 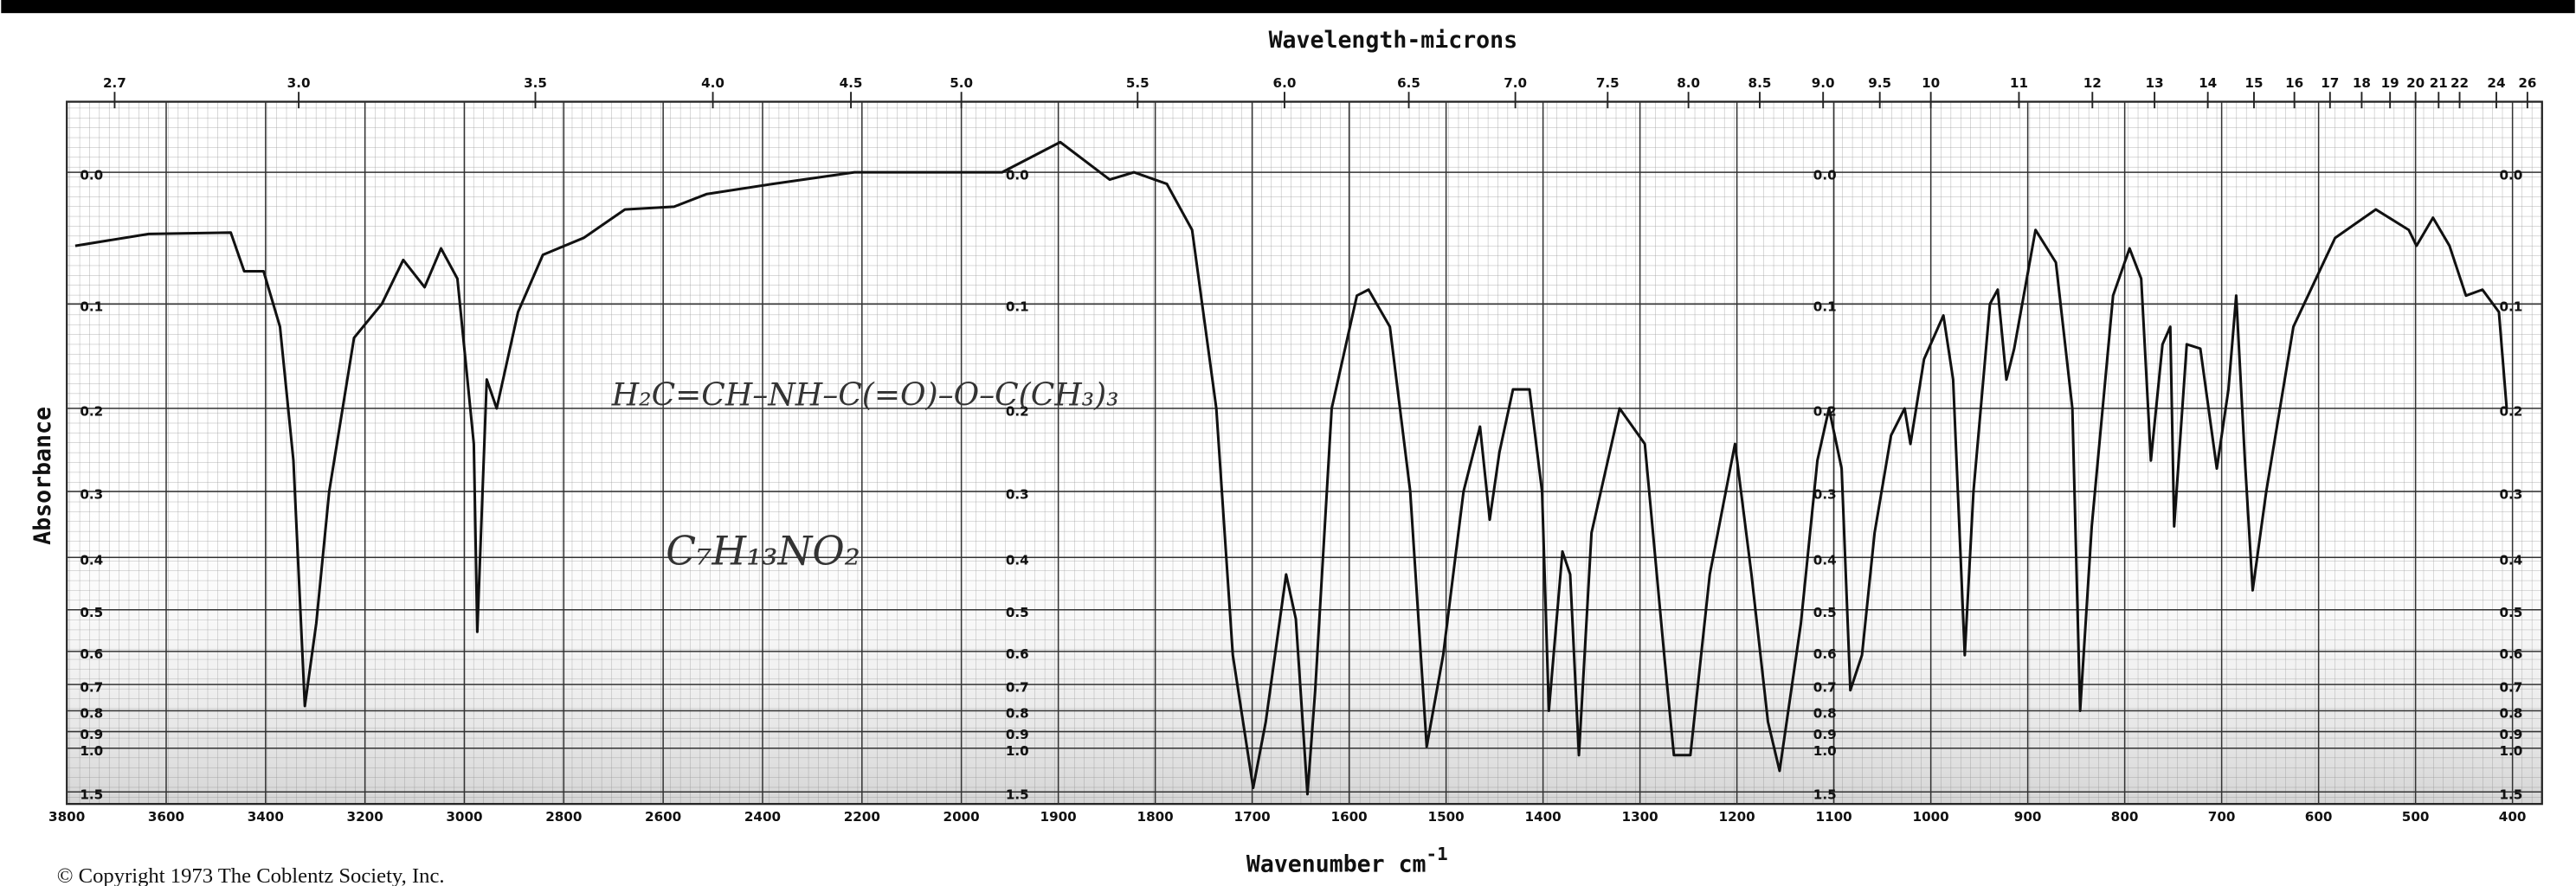 What do you see at coordinates (851, 83) in the screenshot?
I see `x2-tick-label: 4.5` at bounding box center [851, 83].